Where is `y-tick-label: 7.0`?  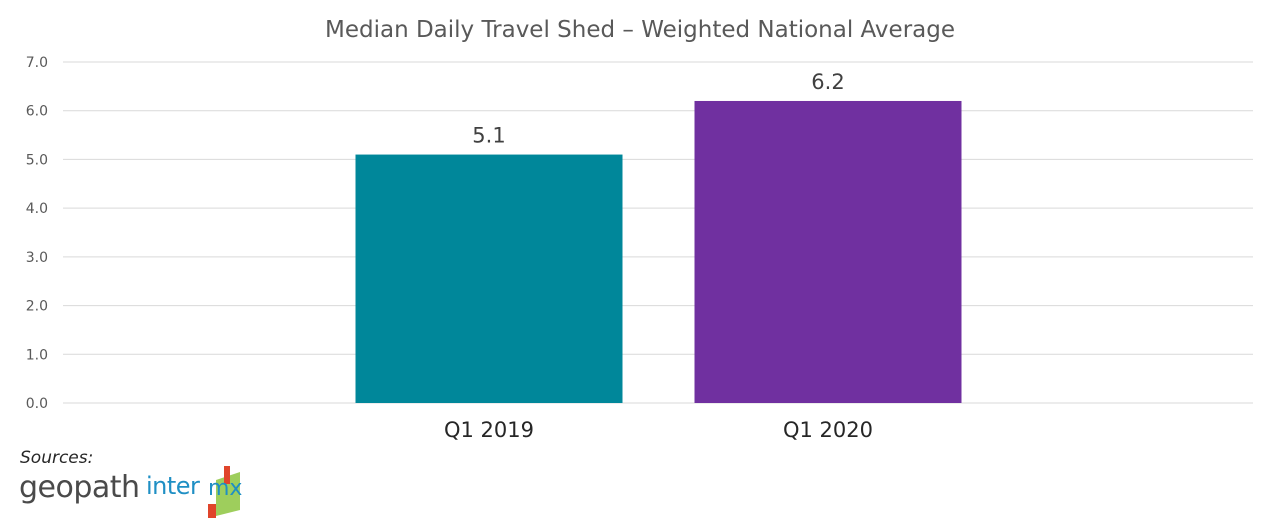
y-tick-label: 7.0 is located at coordinates (37, 63).